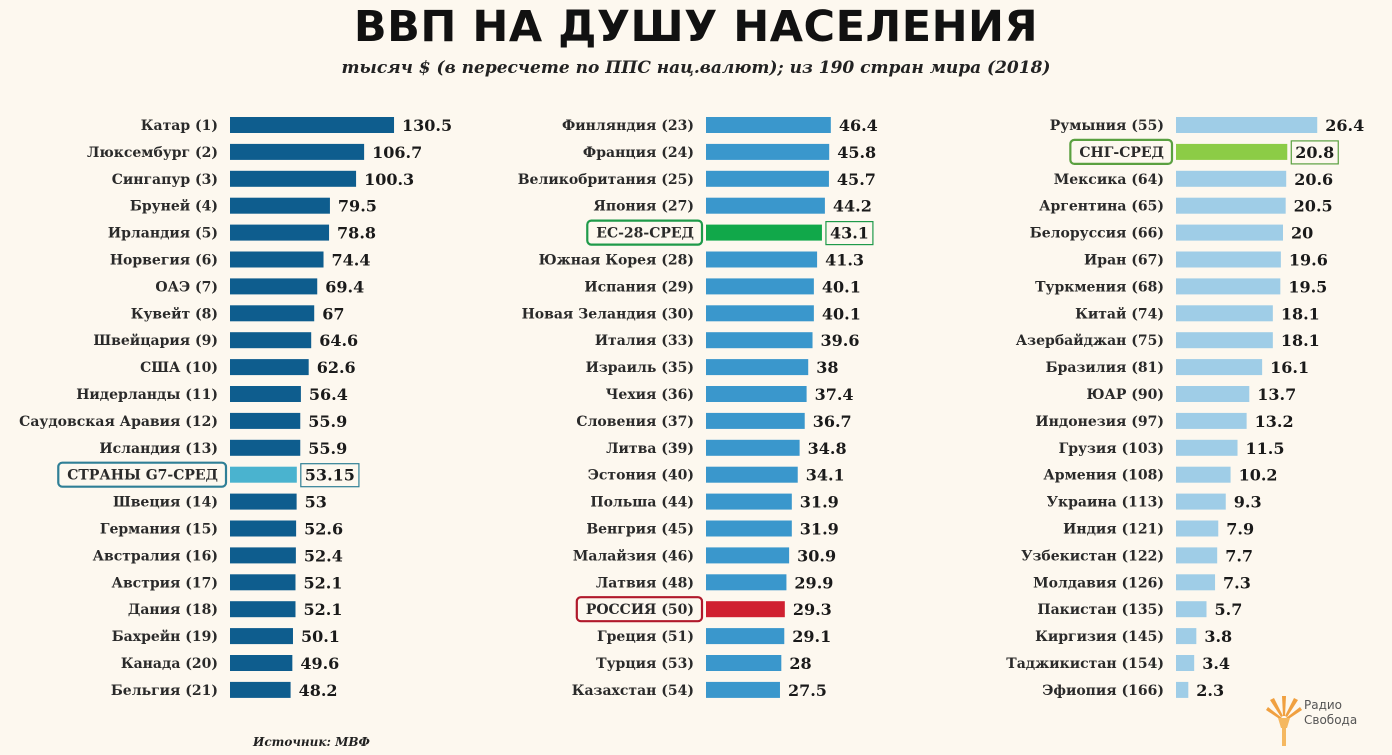 Image resolution: width=1392 pixels, height=755 pixels. Describe the element at coordinates (323, 555) in the screenshot. I see `value-label: 52.4` at that location.